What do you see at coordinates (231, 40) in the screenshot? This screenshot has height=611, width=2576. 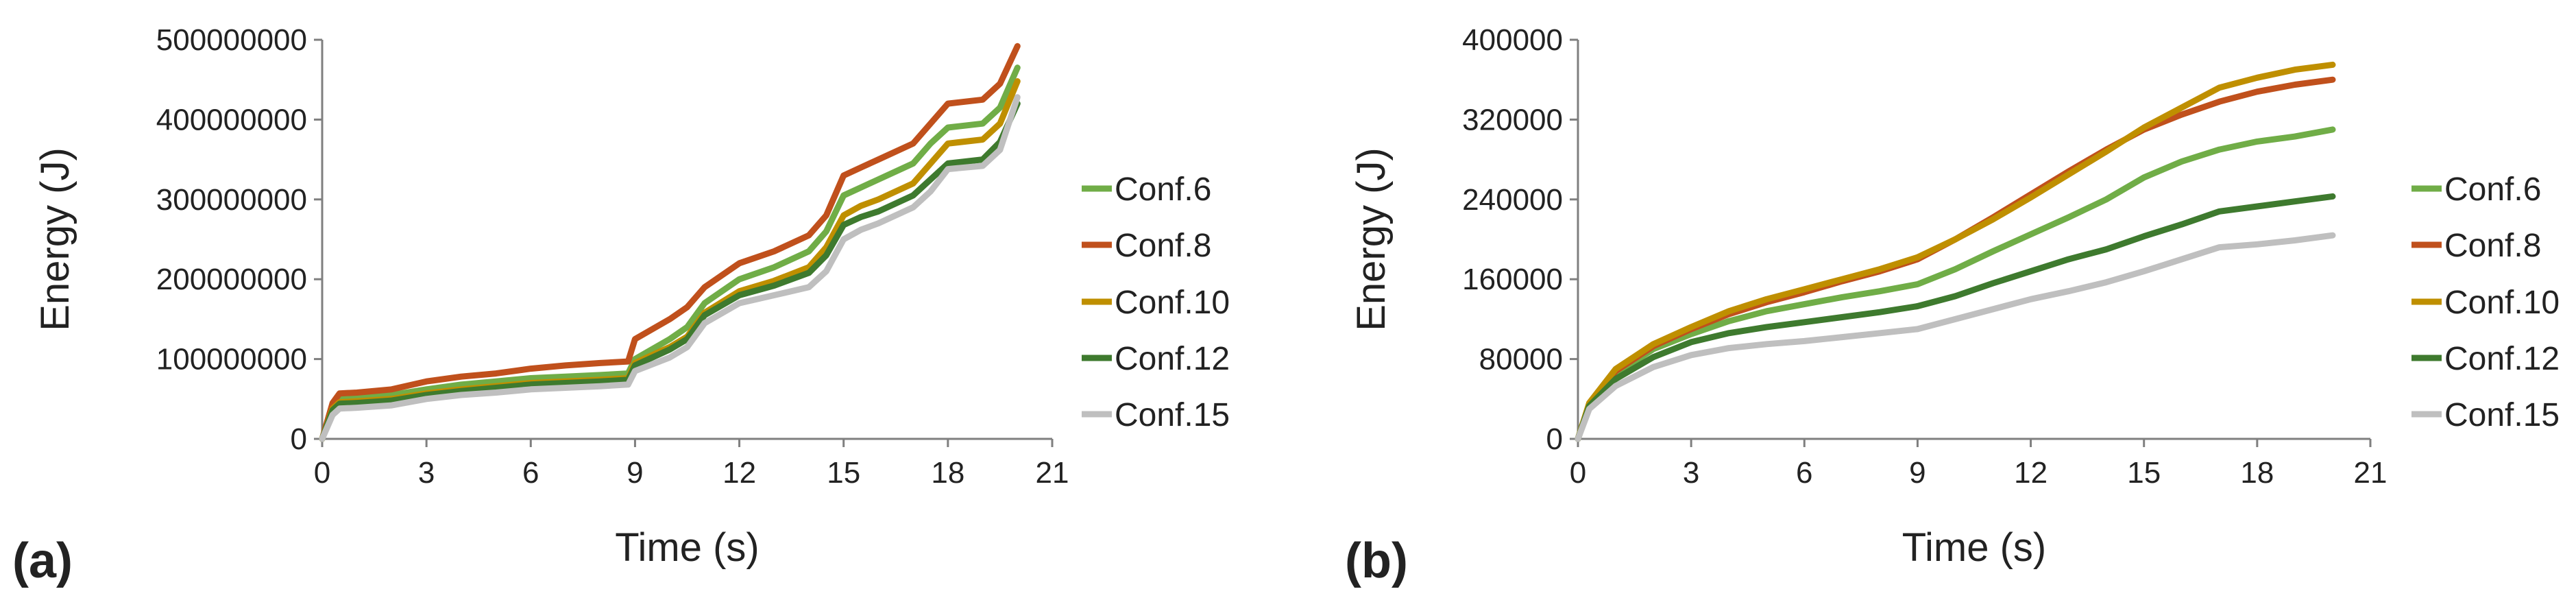 I see `y-tick-label: 500000000` at bounding box center [231, 40].